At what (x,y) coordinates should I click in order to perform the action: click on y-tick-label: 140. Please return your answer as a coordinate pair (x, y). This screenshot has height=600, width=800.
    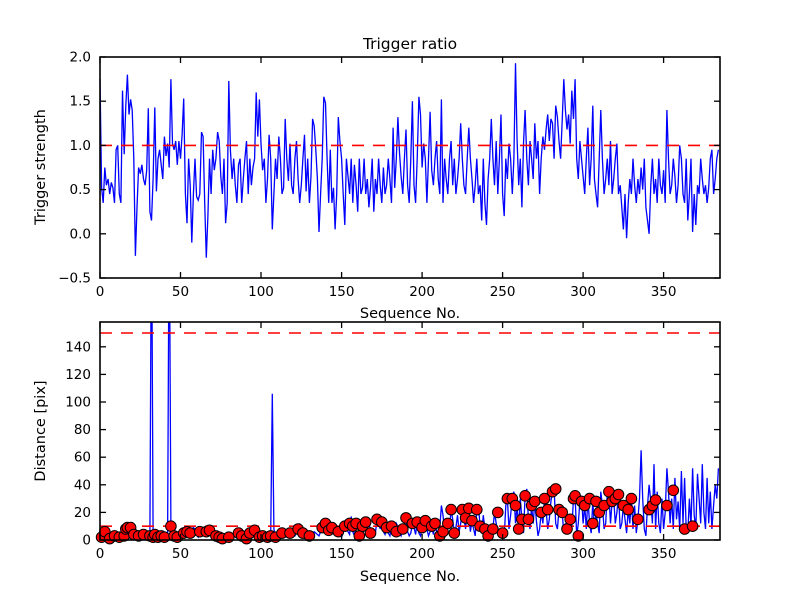
    Looking at the image, I should click on (78, 347).